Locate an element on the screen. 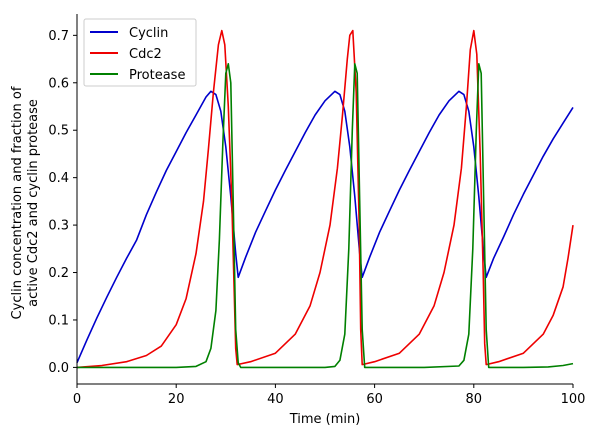 The height and width of the screenshot is (436, 596). y-tick-label: 0.5 is located at coordinates (58, 131).